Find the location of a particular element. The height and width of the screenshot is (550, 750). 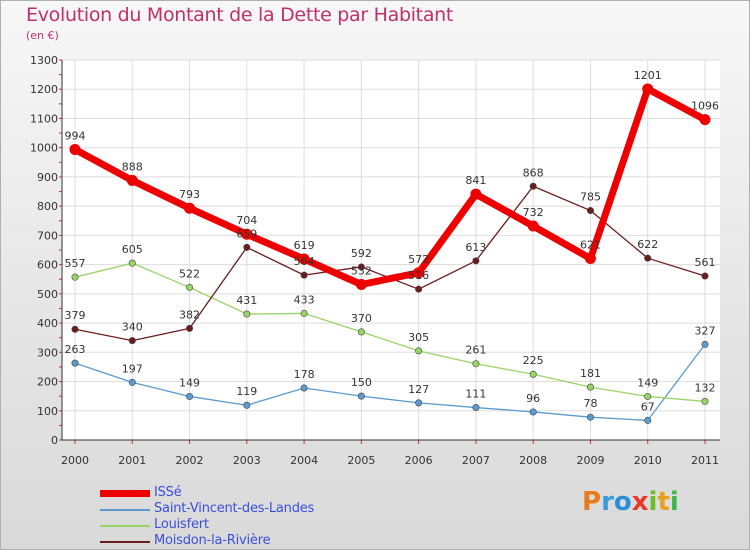

legend-item: Louisfert is located at coordinates (230, 525).